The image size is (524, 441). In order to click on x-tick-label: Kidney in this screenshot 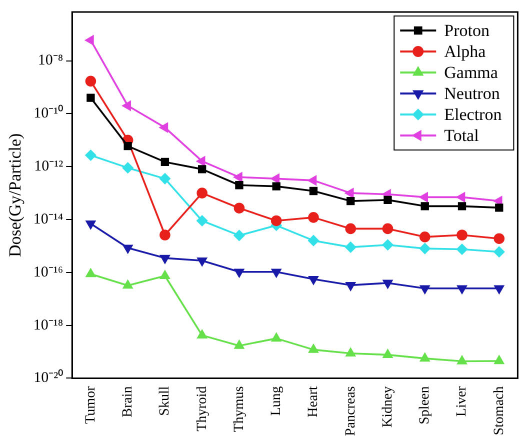, I will do `click(388, 407)`.